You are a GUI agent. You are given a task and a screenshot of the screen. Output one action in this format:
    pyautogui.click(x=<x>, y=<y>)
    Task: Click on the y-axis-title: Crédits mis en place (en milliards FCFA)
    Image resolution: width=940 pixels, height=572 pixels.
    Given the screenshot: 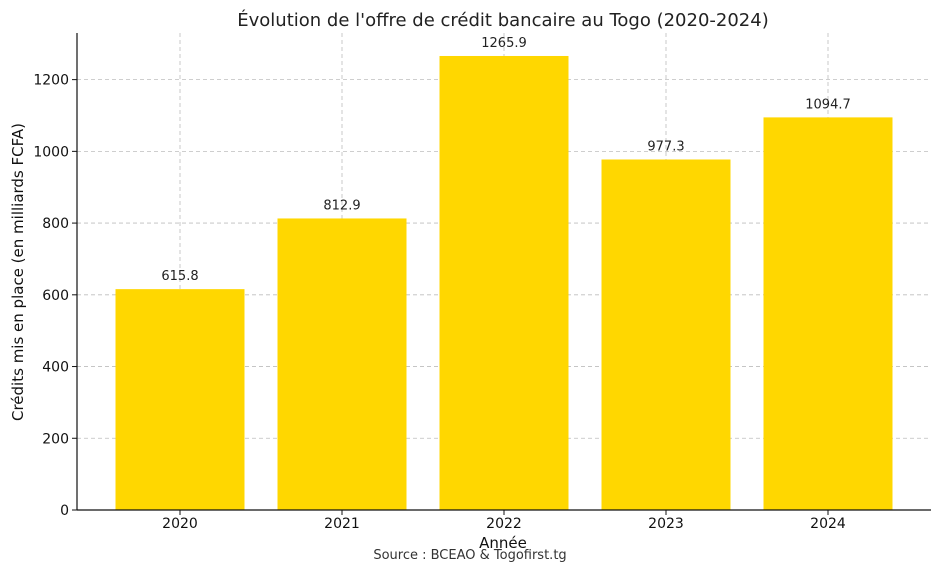 What is the action you would take?
    pyautogui.click(x=18, y=272)
    